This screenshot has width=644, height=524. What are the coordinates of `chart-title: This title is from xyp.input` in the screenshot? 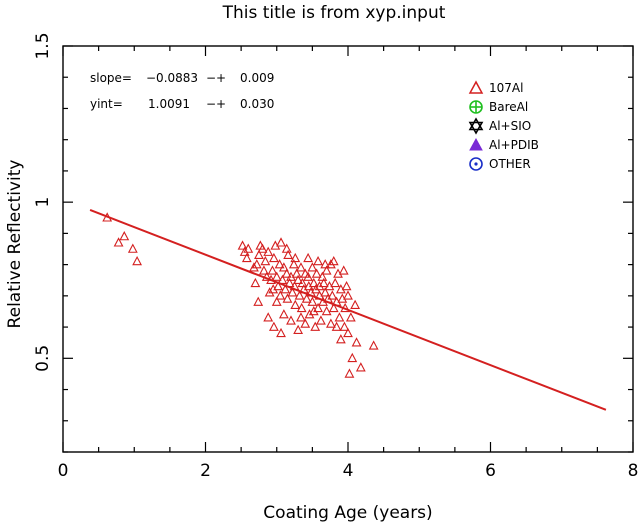 It's located at (334, 13).